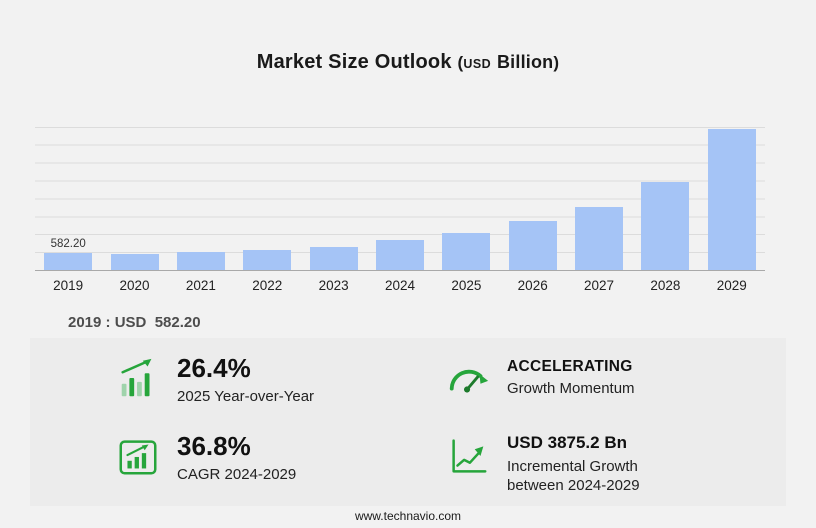 This screenshot has width=816, height=528. Describe the element at coordinates (267, 285) in the screenshot. I see `x-axis-label-2022: 2022` at that location.